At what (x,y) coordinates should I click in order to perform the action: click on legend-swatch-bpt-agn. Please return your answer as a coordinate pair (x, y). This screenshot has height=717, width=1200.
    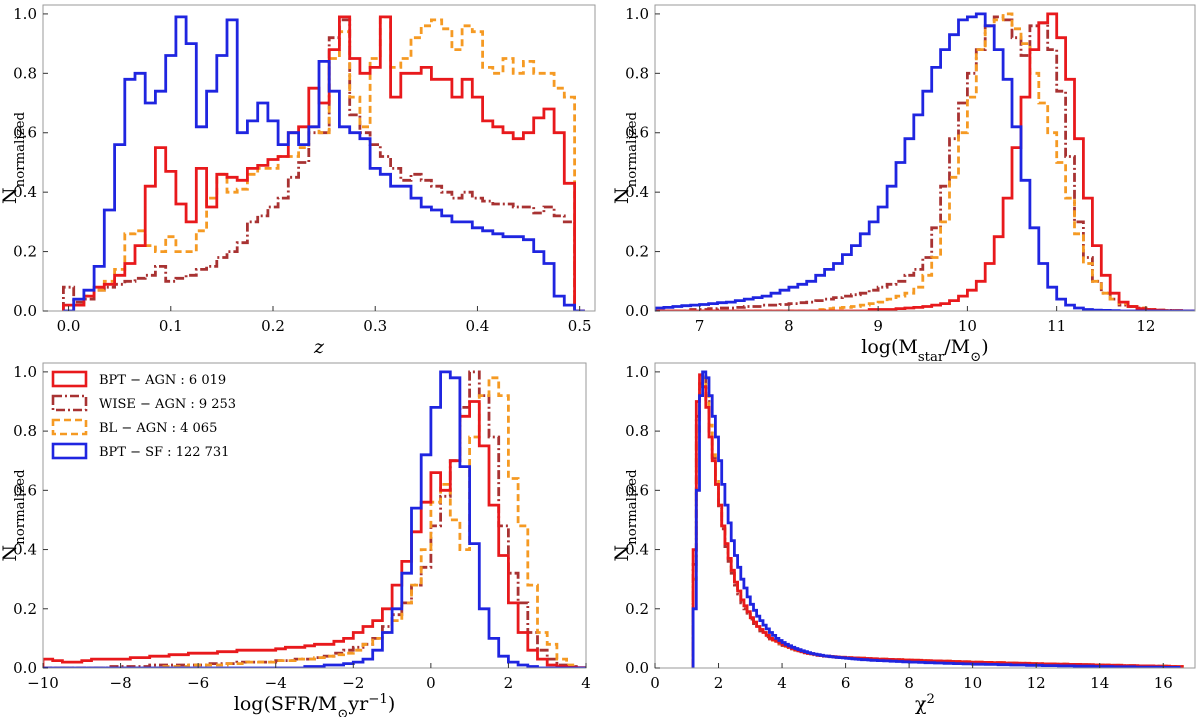
    Looking at the image, I should click on (69, 379).